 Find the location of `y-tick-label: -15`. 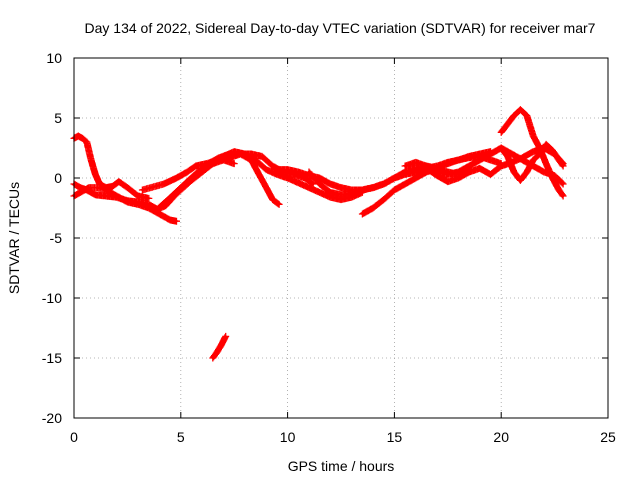

y-tick-label: -15 is located at coordinates (52, 358).